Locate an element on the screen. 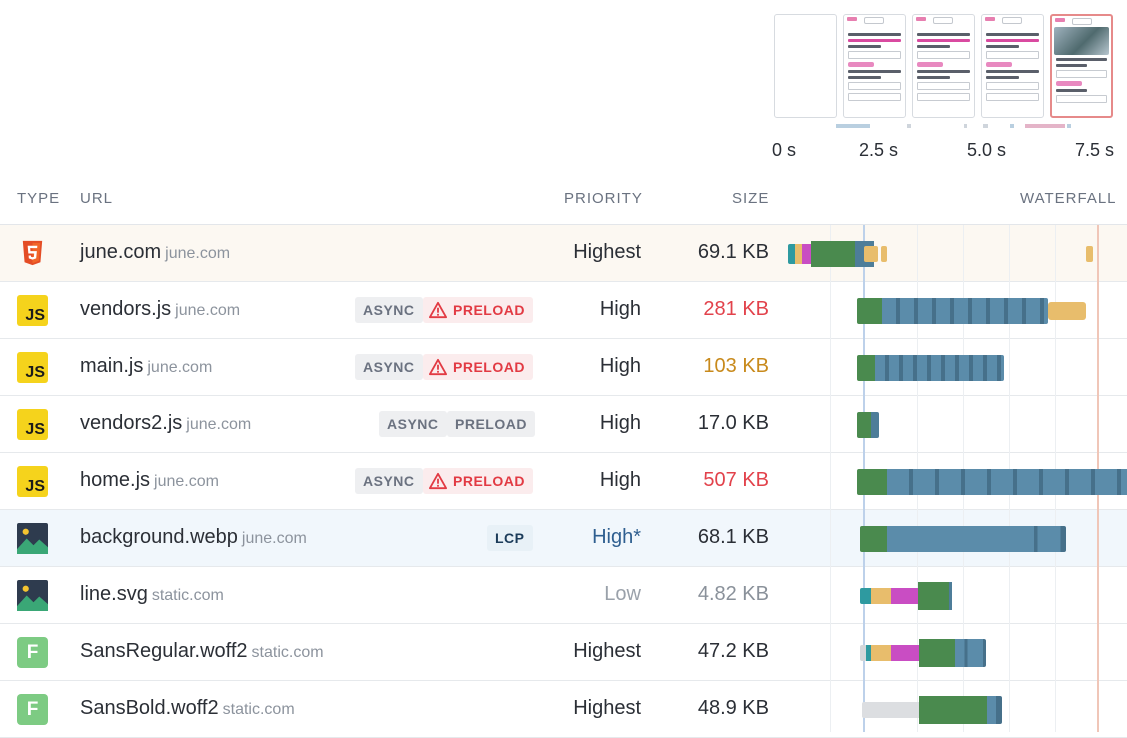  request-url: SansRegular.woff2 static.com is located at coordinates (202, 651).